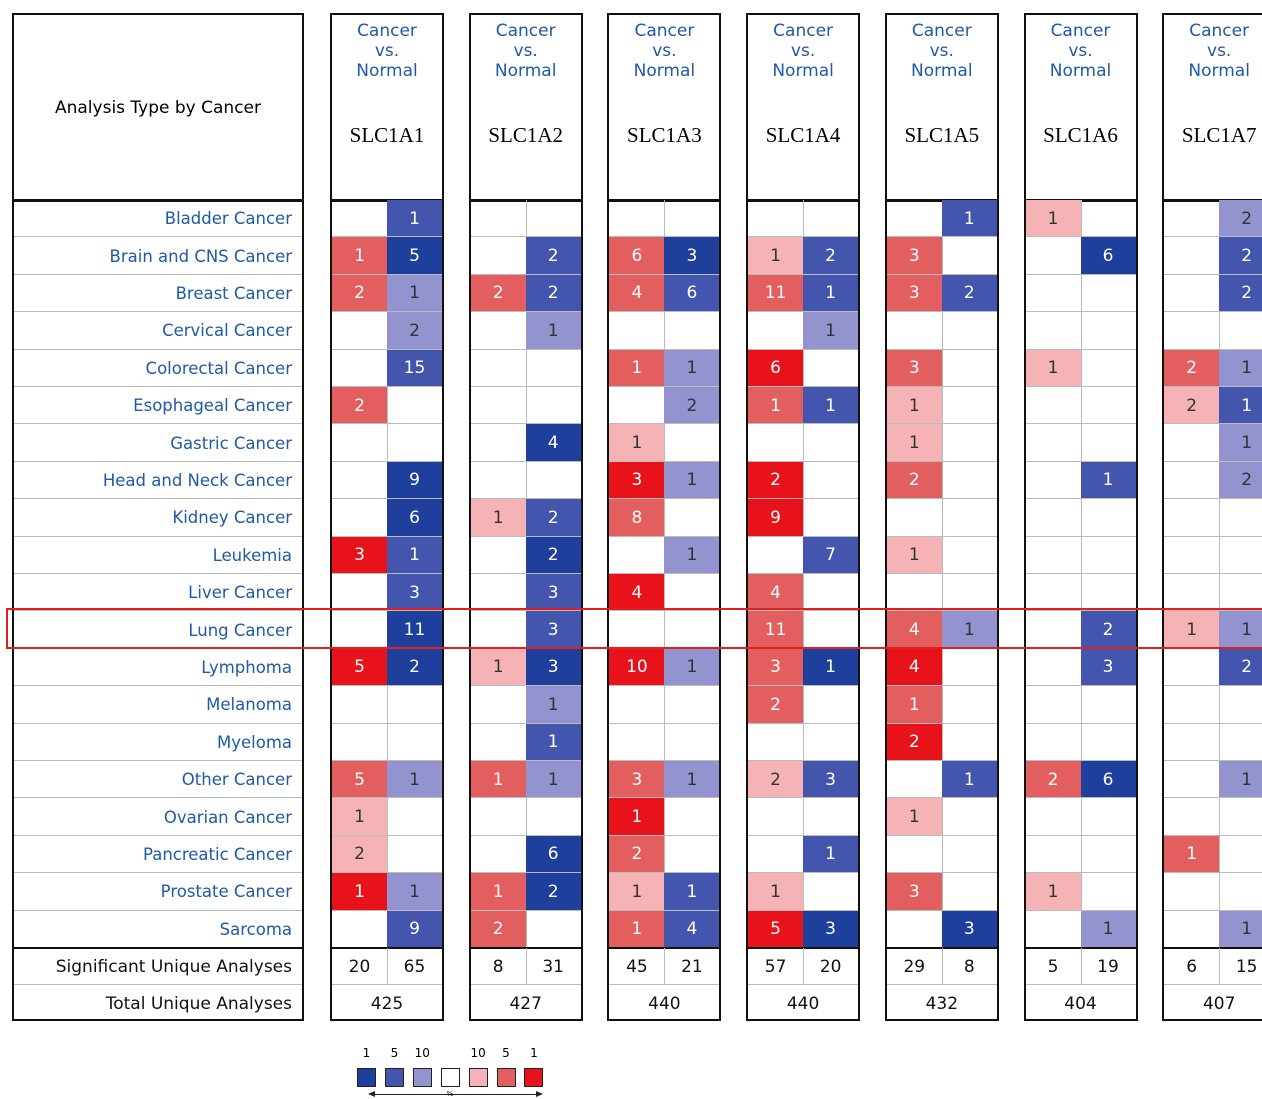  Describe the element at coordinates (1246, 966) in the screenshot. I see `significant-count: 15` at that location.